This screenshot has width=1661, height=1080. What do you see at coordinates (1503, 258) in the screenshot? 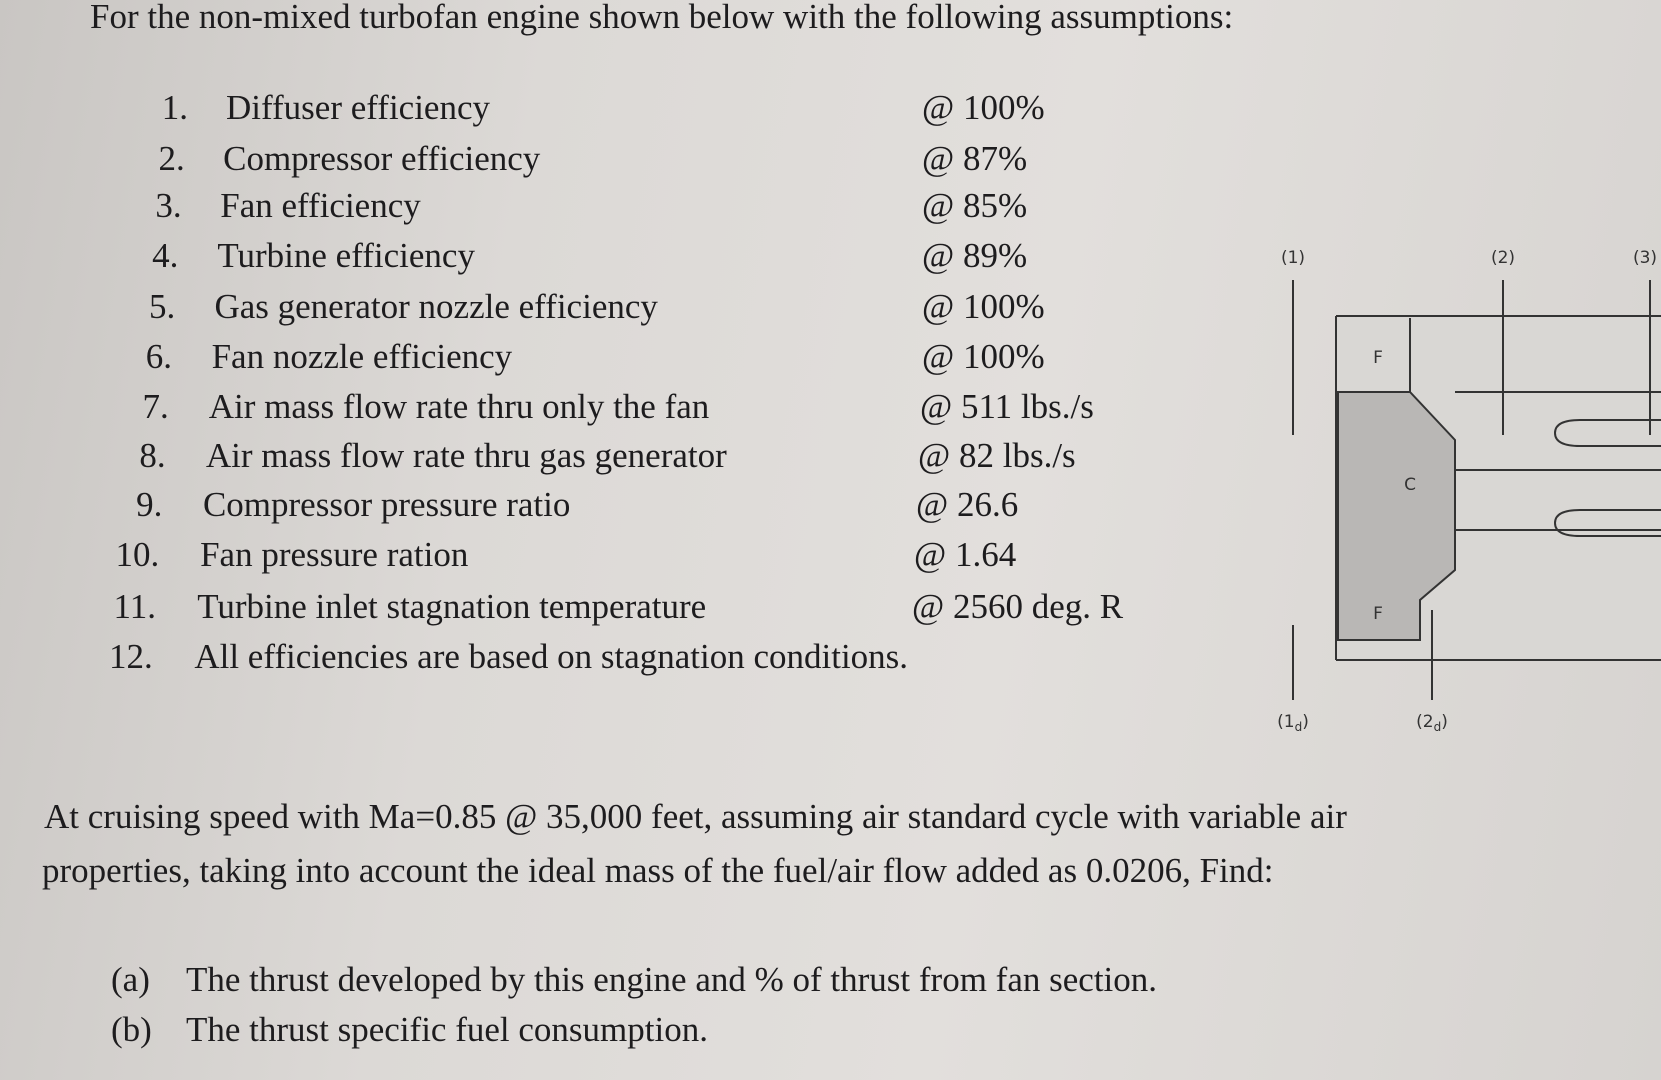
I see `station-label: (2)` at bounding box center [1503, 258].